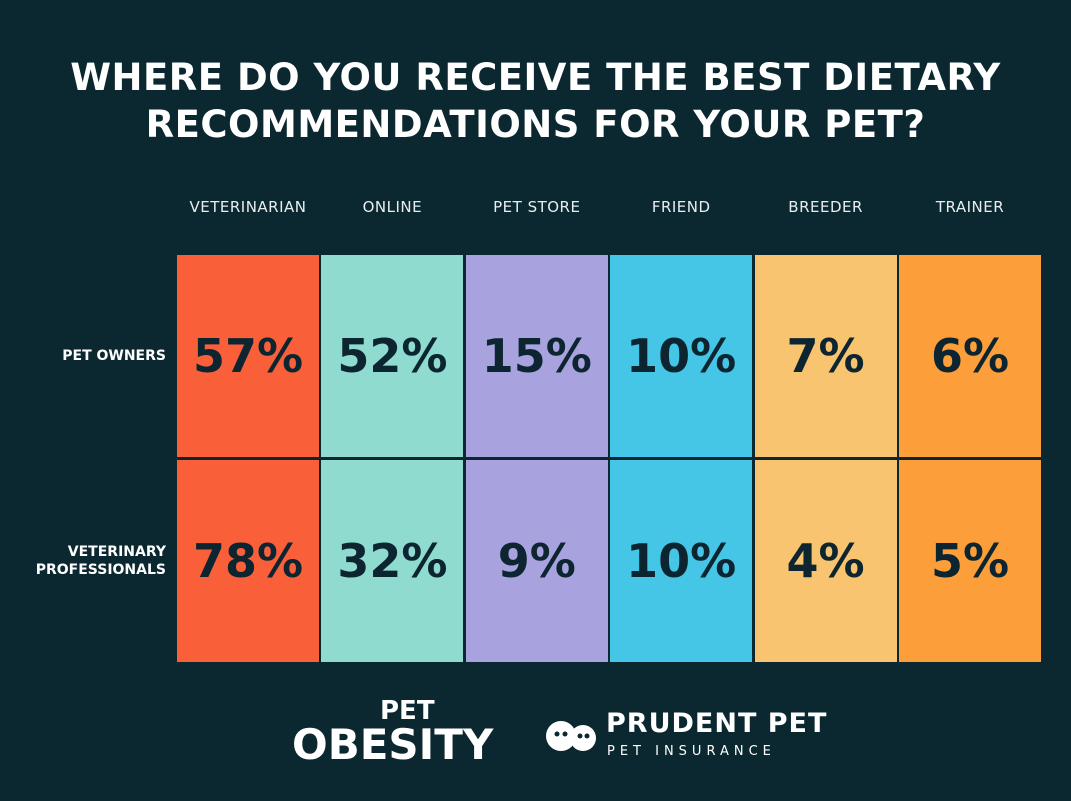 The image size is (1071, 801). What do you see at coordinates (970, 561) in the screenshot?
I see `table-cell: 5%` at bounding box center [970, 561].